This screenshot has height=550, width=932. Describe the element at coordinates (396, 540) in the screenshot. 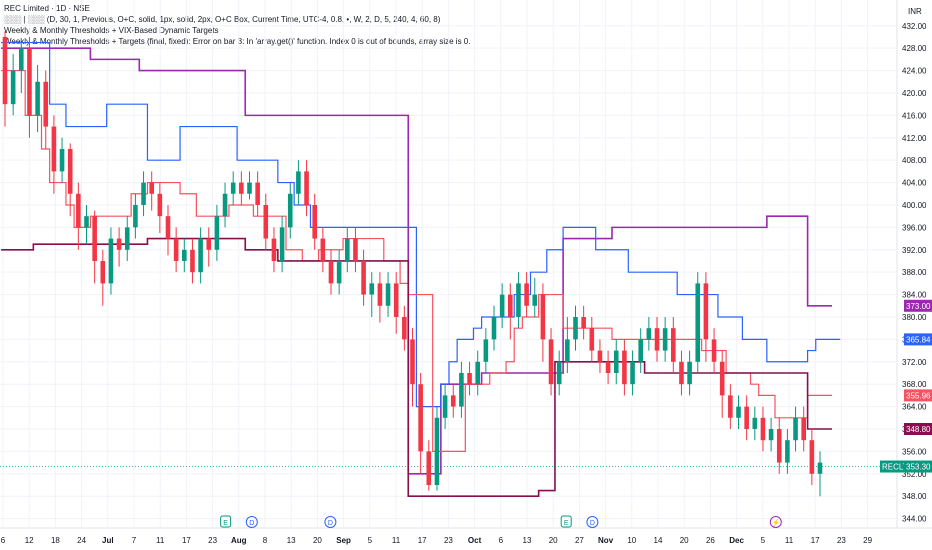

I see `x-tick-label: 11` at that location.